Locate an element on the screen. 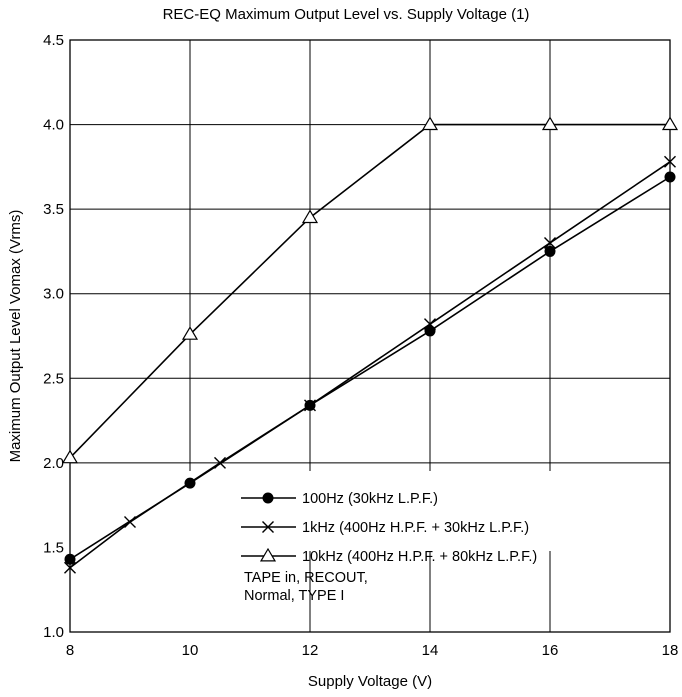 The height and width of the screenshot is (697, 682). y-tick-label: 4.0 is located at coordinates (53, 125).